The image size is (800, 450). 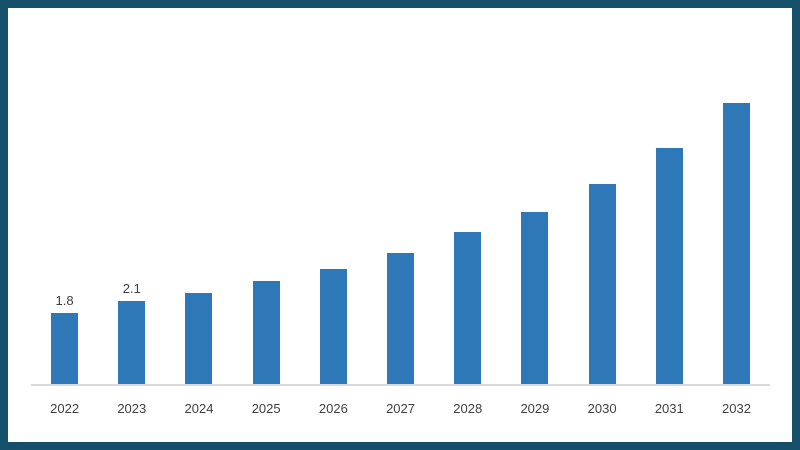 I want to click on x-tick-label: 2022, so click(x=65, y=408).